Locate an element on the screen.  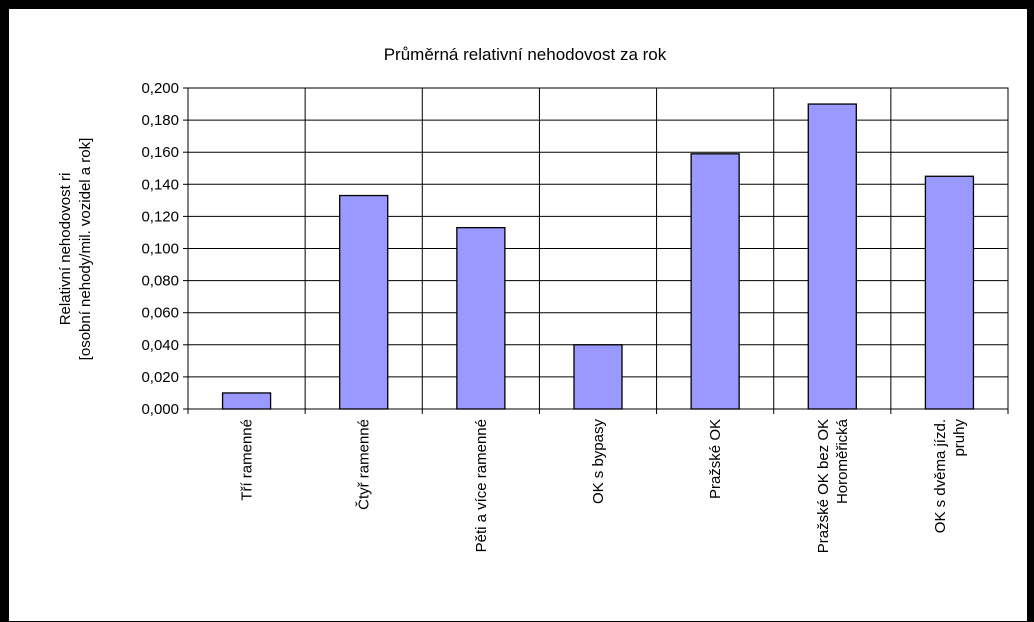
y-tick-label: 0,160 is located at coordinates (160, 152).